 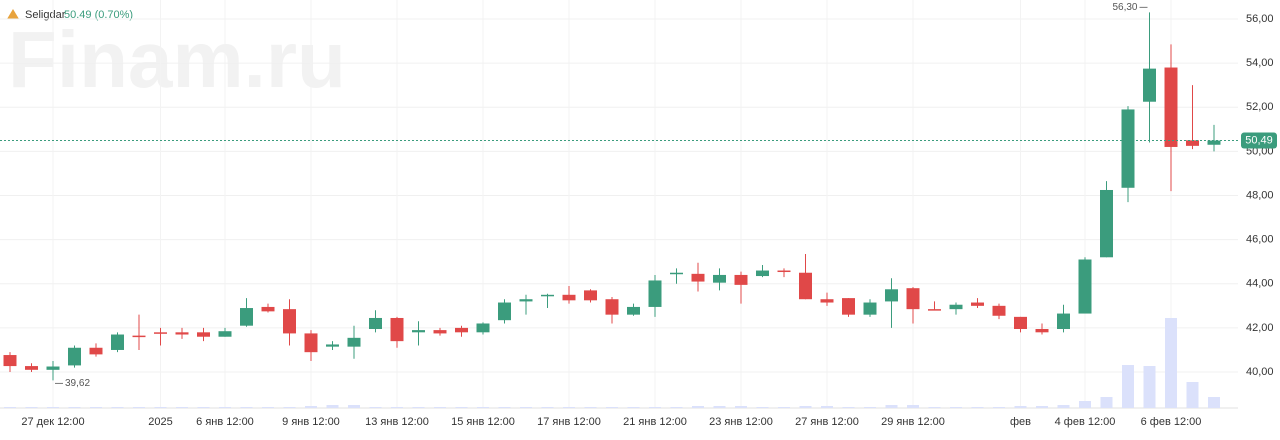 I want to click on y-tick-label: 46,00, so click(x=1260, y=240).